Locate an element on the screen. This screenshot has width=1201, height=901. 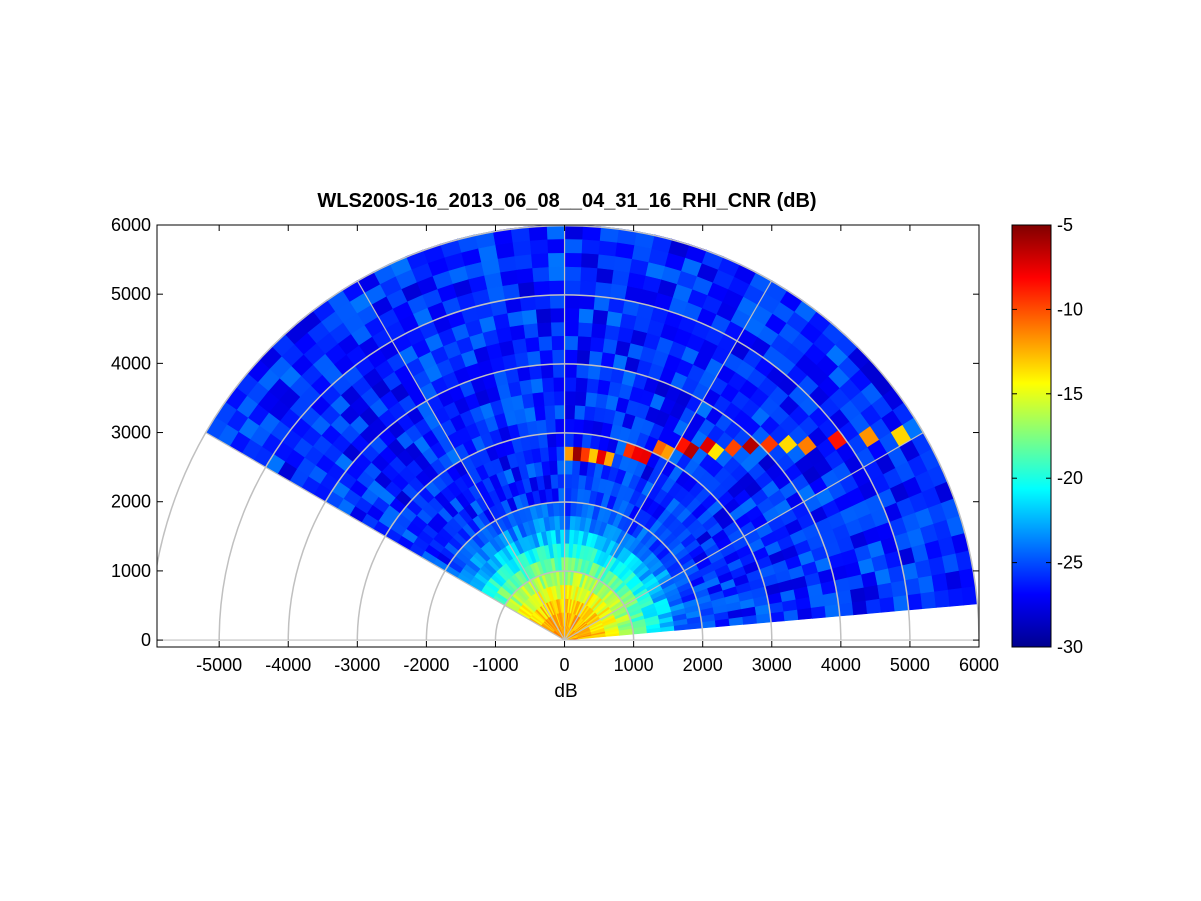
x-tick-label: 4000 is located at coordinates (841, 665).